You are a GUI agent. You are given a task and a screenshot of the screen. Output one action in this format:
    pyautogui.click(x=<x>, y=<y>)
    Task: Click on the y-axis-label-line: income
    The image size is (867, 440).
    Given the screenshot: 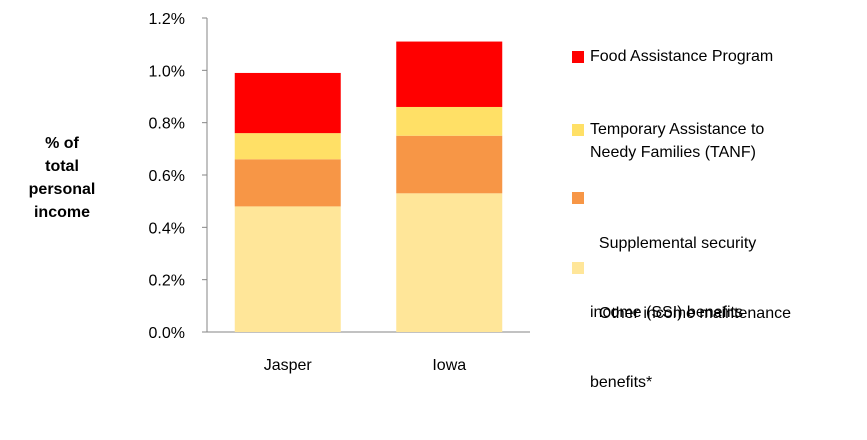 What is the action you would take?
    pyautogui.click(x=61, y=212)
    